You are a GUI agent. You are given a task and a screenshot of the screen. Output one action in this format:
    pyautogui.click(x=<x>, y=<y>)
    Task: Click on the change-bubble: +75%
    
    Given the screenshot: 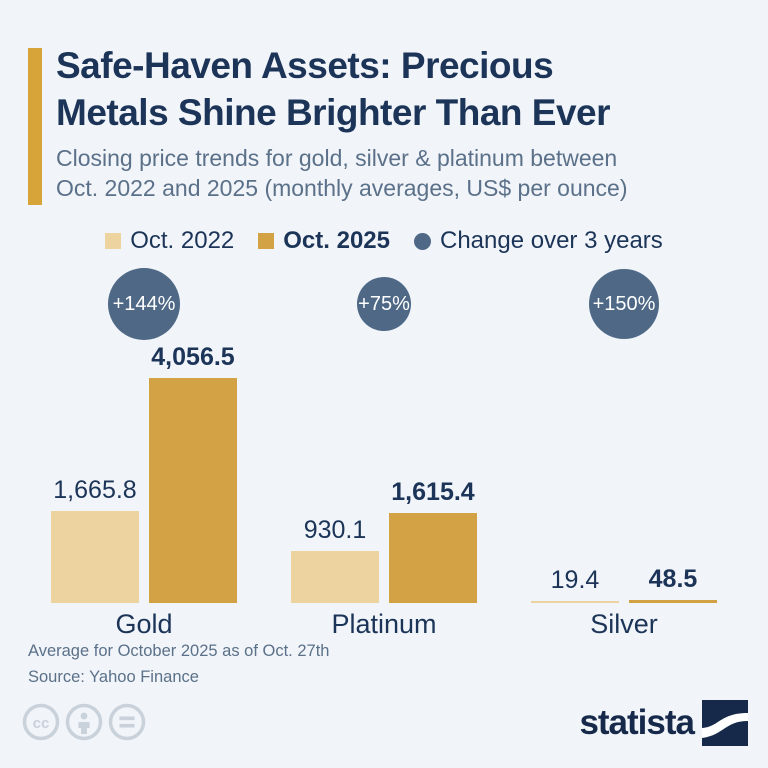 What is the action you would take?
    pyautogui.click(x=384, y=304)
    